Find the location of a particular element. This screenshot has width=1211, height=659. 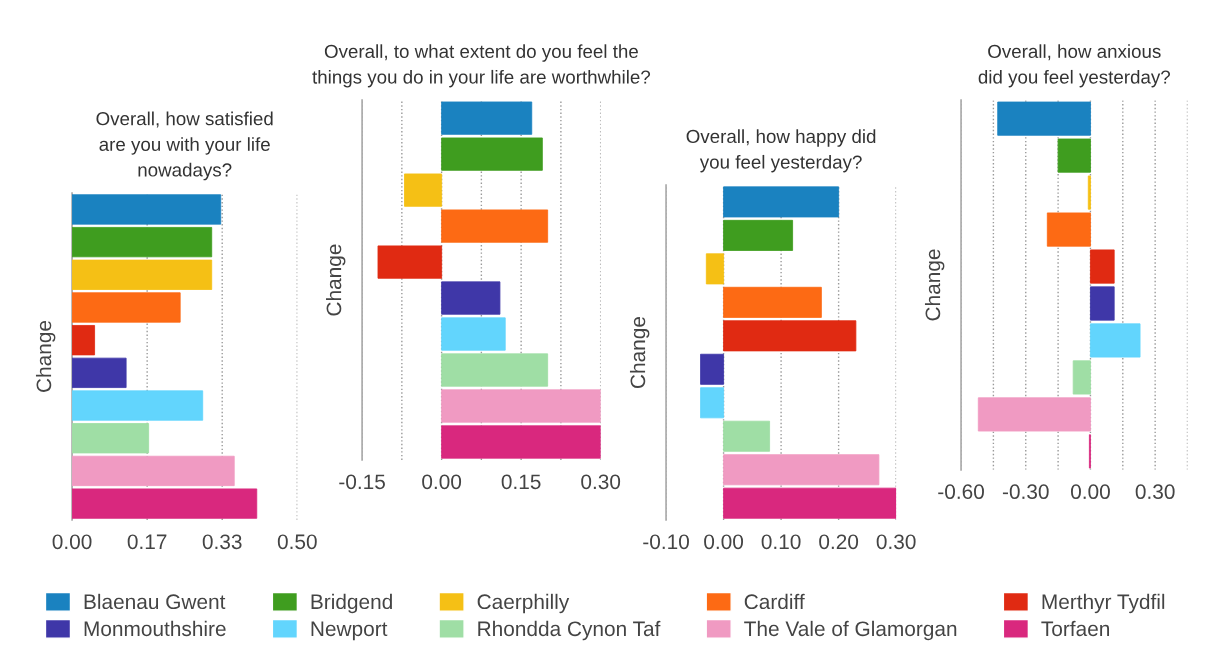

legend-label: Blaenau Gwent is located at coordinates (155, 601).